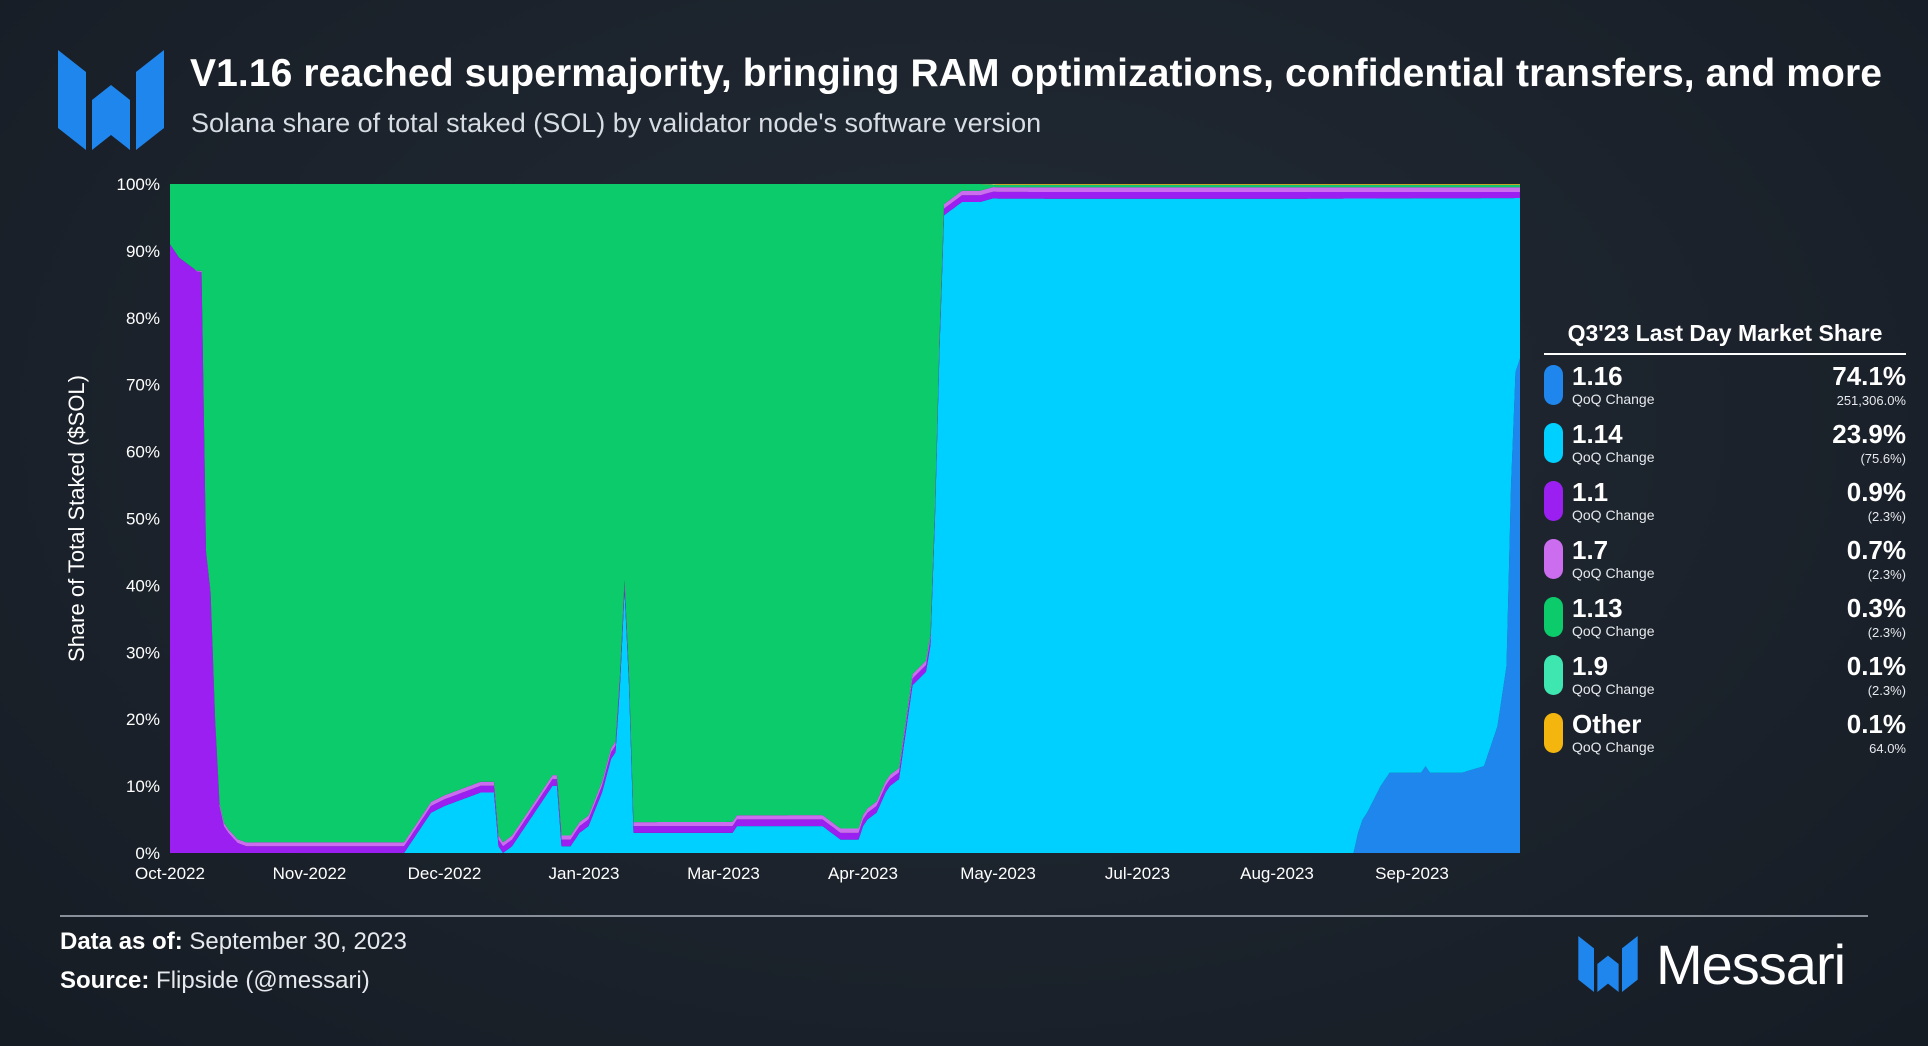  Describe the element at coordinates (584, 873) in the screenshot. I see `x-tick-label: Jan-2023` at that location.